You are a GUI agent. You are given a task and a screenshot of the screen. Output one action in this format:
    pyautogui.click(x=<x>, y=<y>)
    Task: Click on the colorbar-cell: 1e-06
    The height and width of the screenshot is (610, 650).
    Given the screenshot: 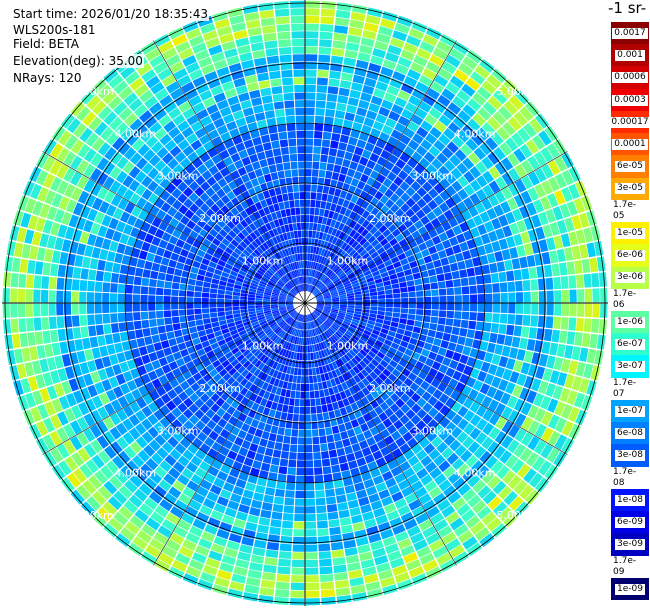 What is the action you would take?
    pyautogui.click(x=630, y=322)
    